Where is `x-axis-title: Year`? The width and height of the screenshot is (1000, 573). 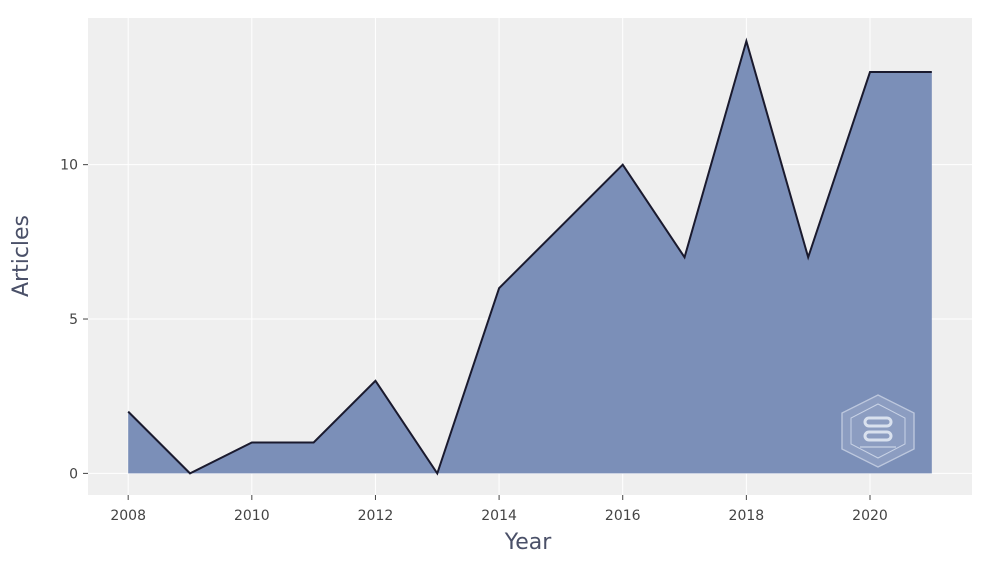 x-axis-title: Year is located at coordinates (528, 542).